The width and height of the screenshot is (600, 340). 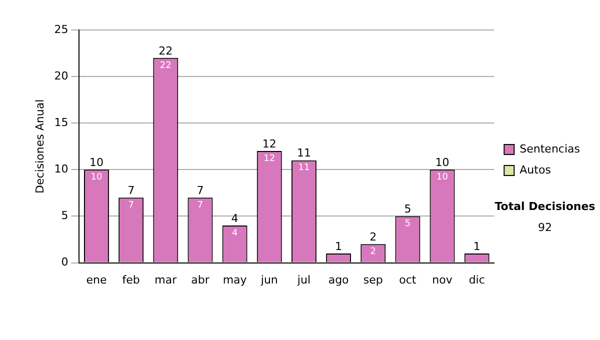 What do you see at coordinates (339, 279) in the screenshot?
I see `x-tick-label: ago` at bounding box center [339, 279].